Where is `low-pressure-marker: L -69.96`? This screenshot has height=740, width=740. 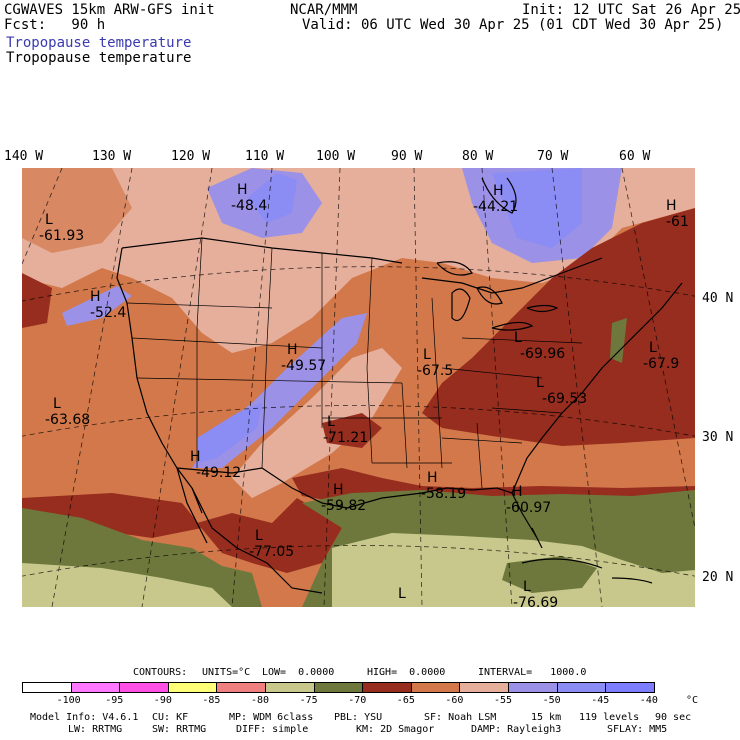 low-pressure-marker: L -69.96 is located at coordinates (540, 346).